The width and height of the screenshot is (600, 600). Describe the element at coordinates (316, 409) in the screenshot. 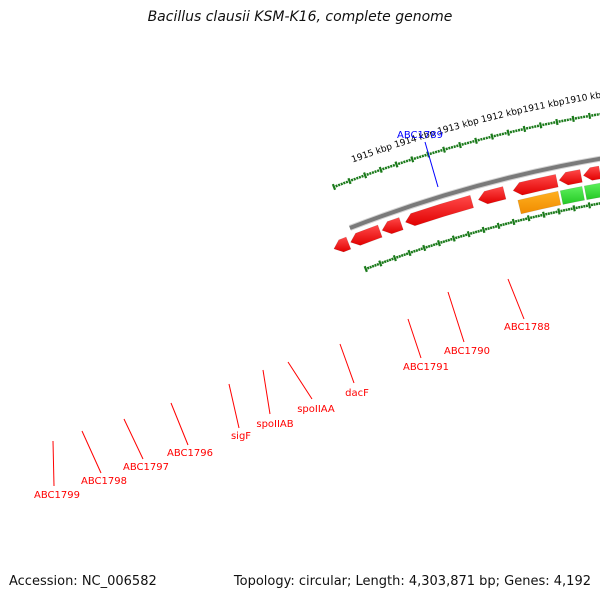

I see `gene-label-spoiiaa: spoIIAA` at that location.